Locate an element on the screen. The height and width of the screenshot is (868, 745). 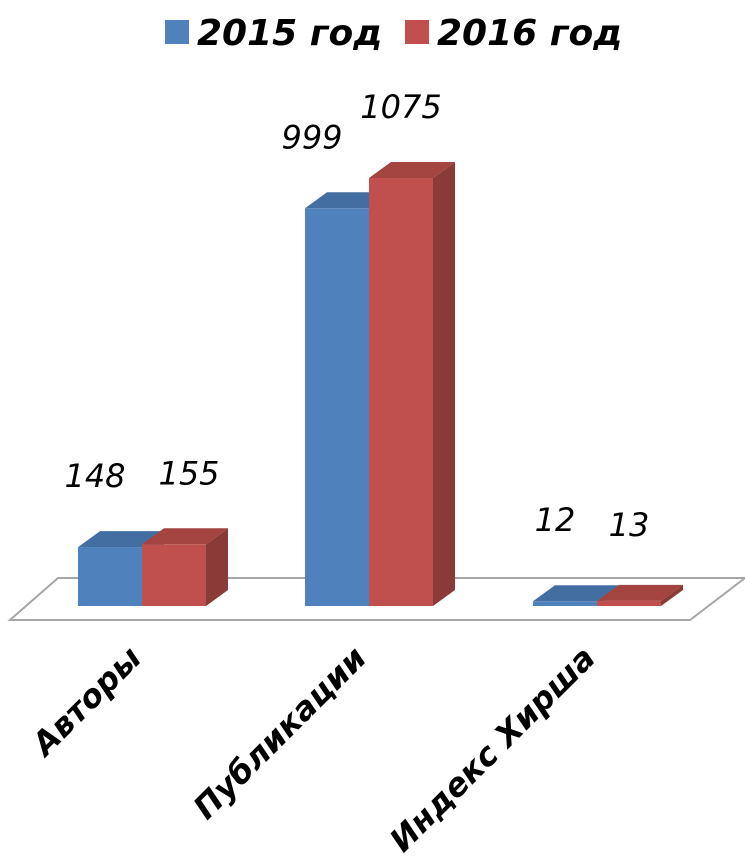
data-label-0-1: 155 is located at coordinates (188, 473).